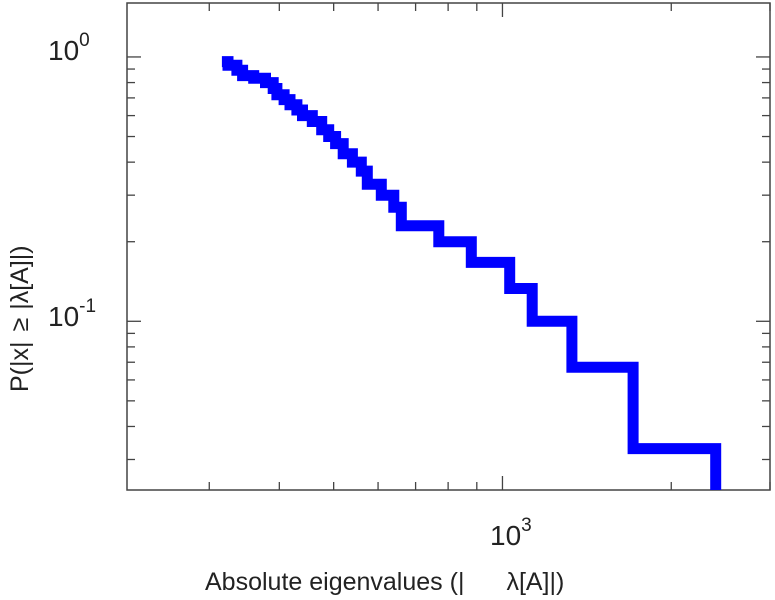  I want to click on x-axis-label: Absolute eigenvalues (| λ[A]|), so click(384, 582).